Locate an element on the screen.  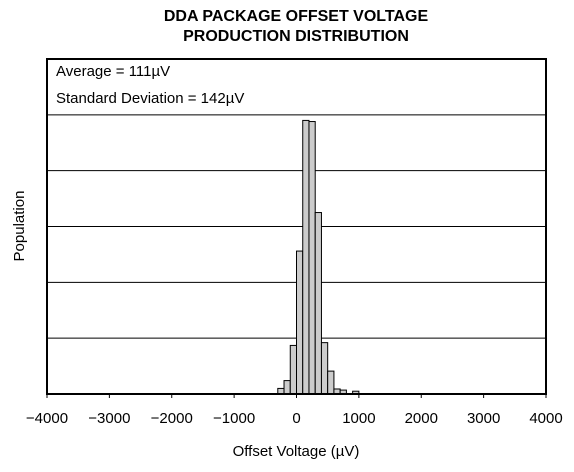
annotation: Average = 111µV is located at coordinates (113, 71).